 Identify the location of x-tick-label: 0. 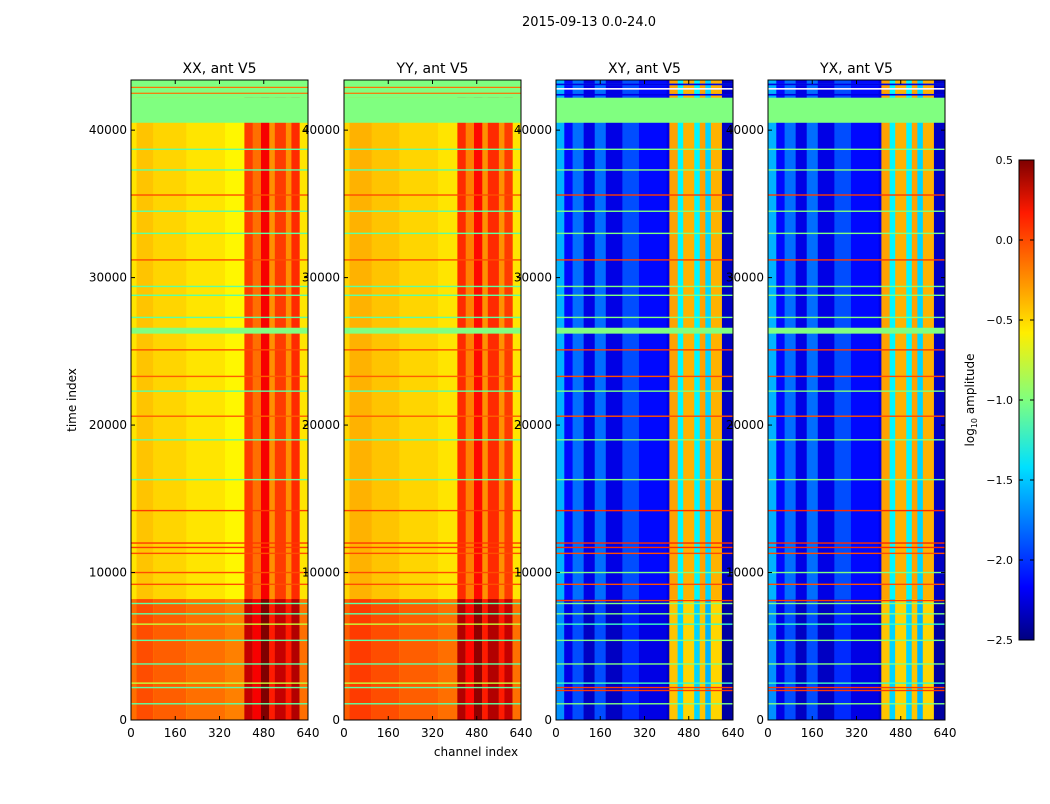
(768, 733).